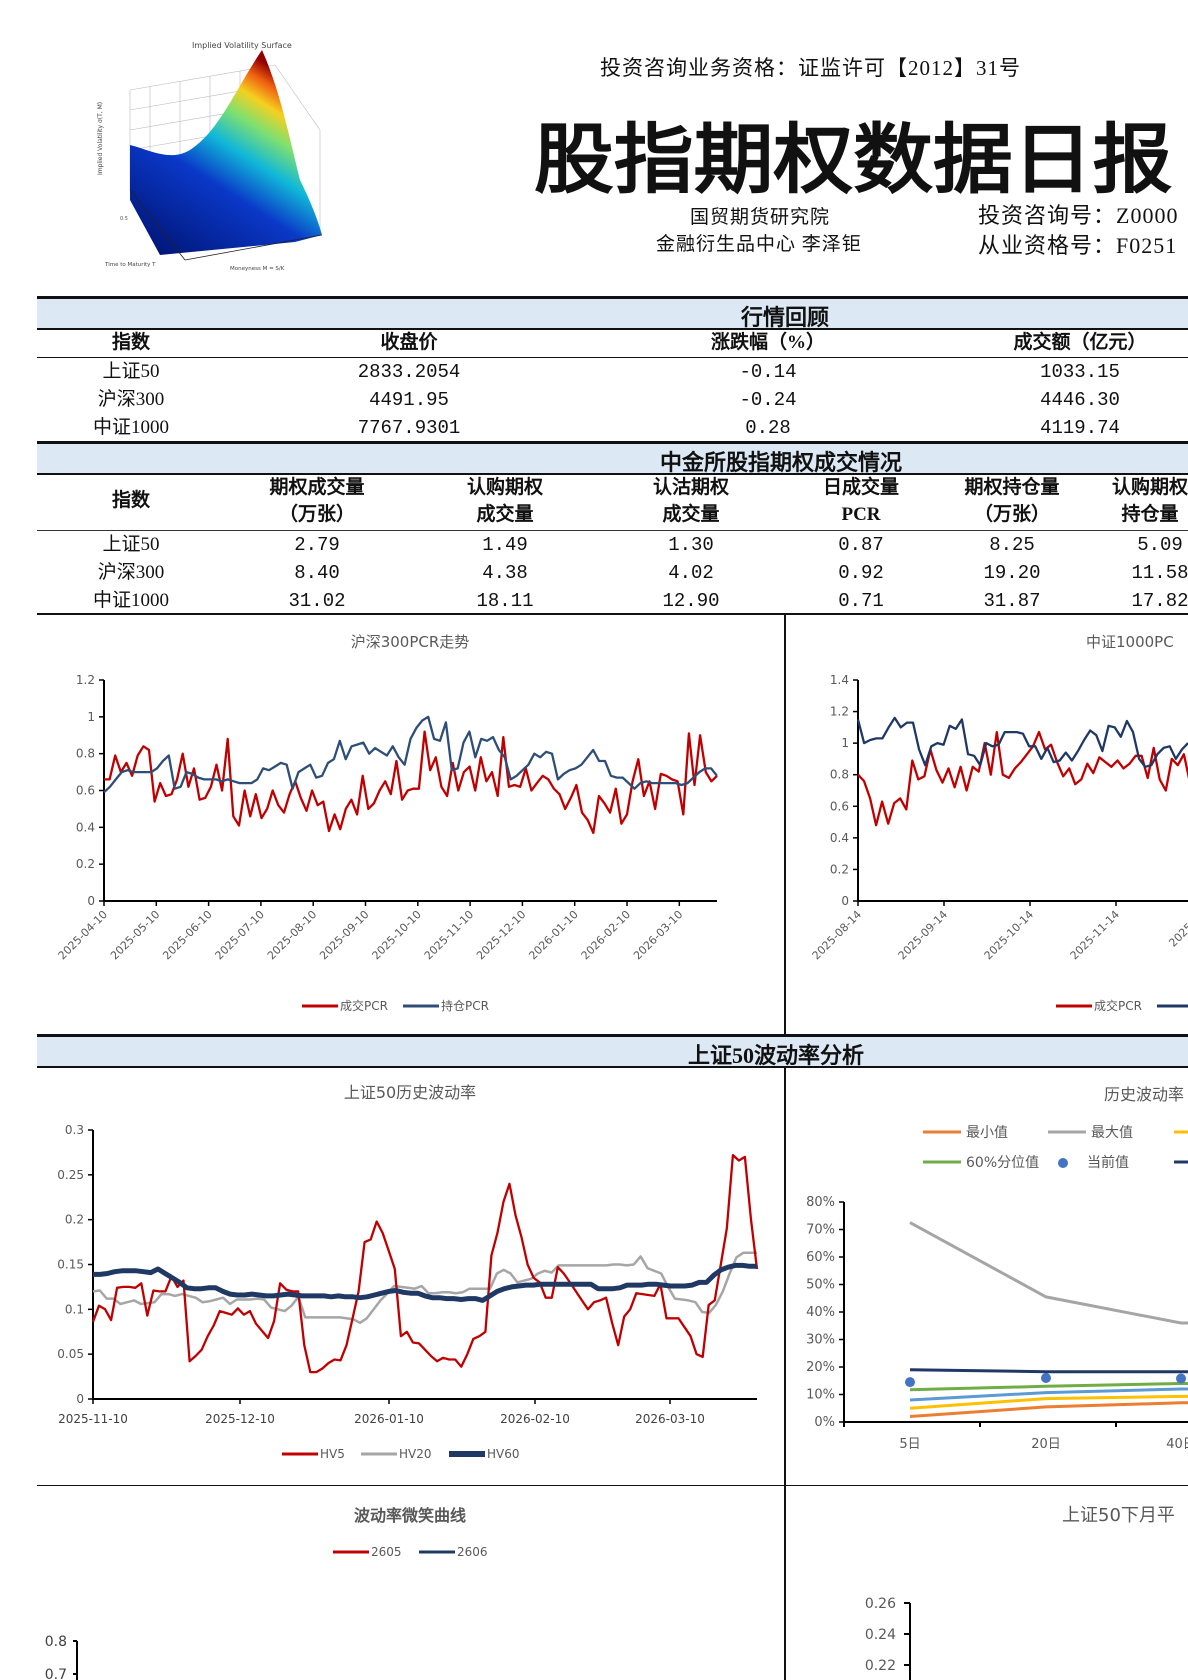 This screenshot has height=1680, width=1188. Describe the element at coordinates (612, 313) in the screenshot. I see `market-review-band: 行情回顾` at that location.